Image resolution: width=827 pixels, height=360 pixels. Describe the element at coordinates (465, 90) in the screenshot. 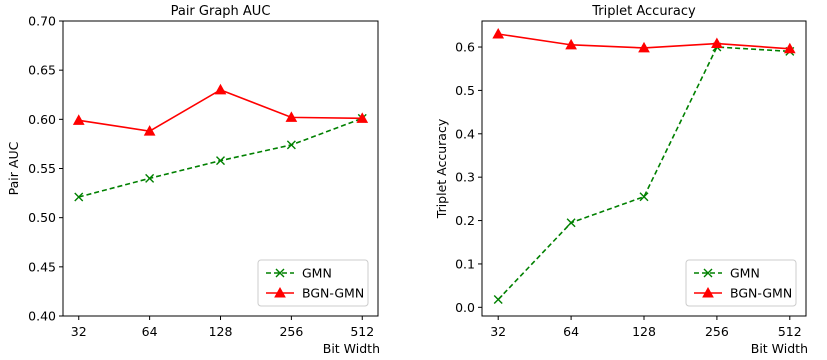

I see `y-tick-label: 0.5` at that location.